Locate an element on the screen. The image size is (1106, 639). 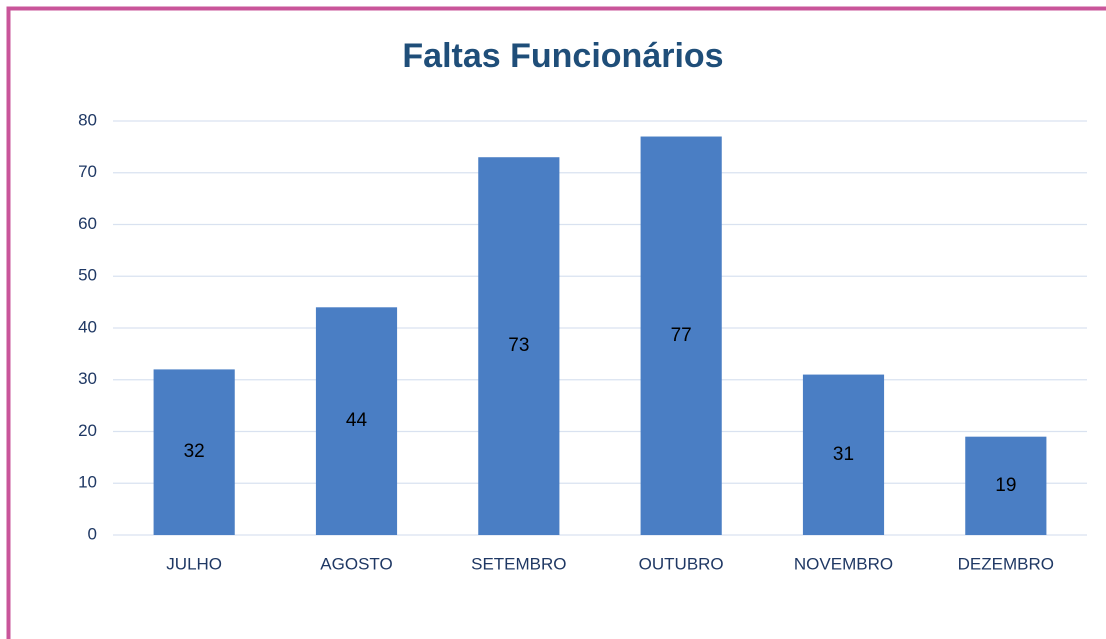
y-tick-label: 70 is located at coordinates (87, 171).